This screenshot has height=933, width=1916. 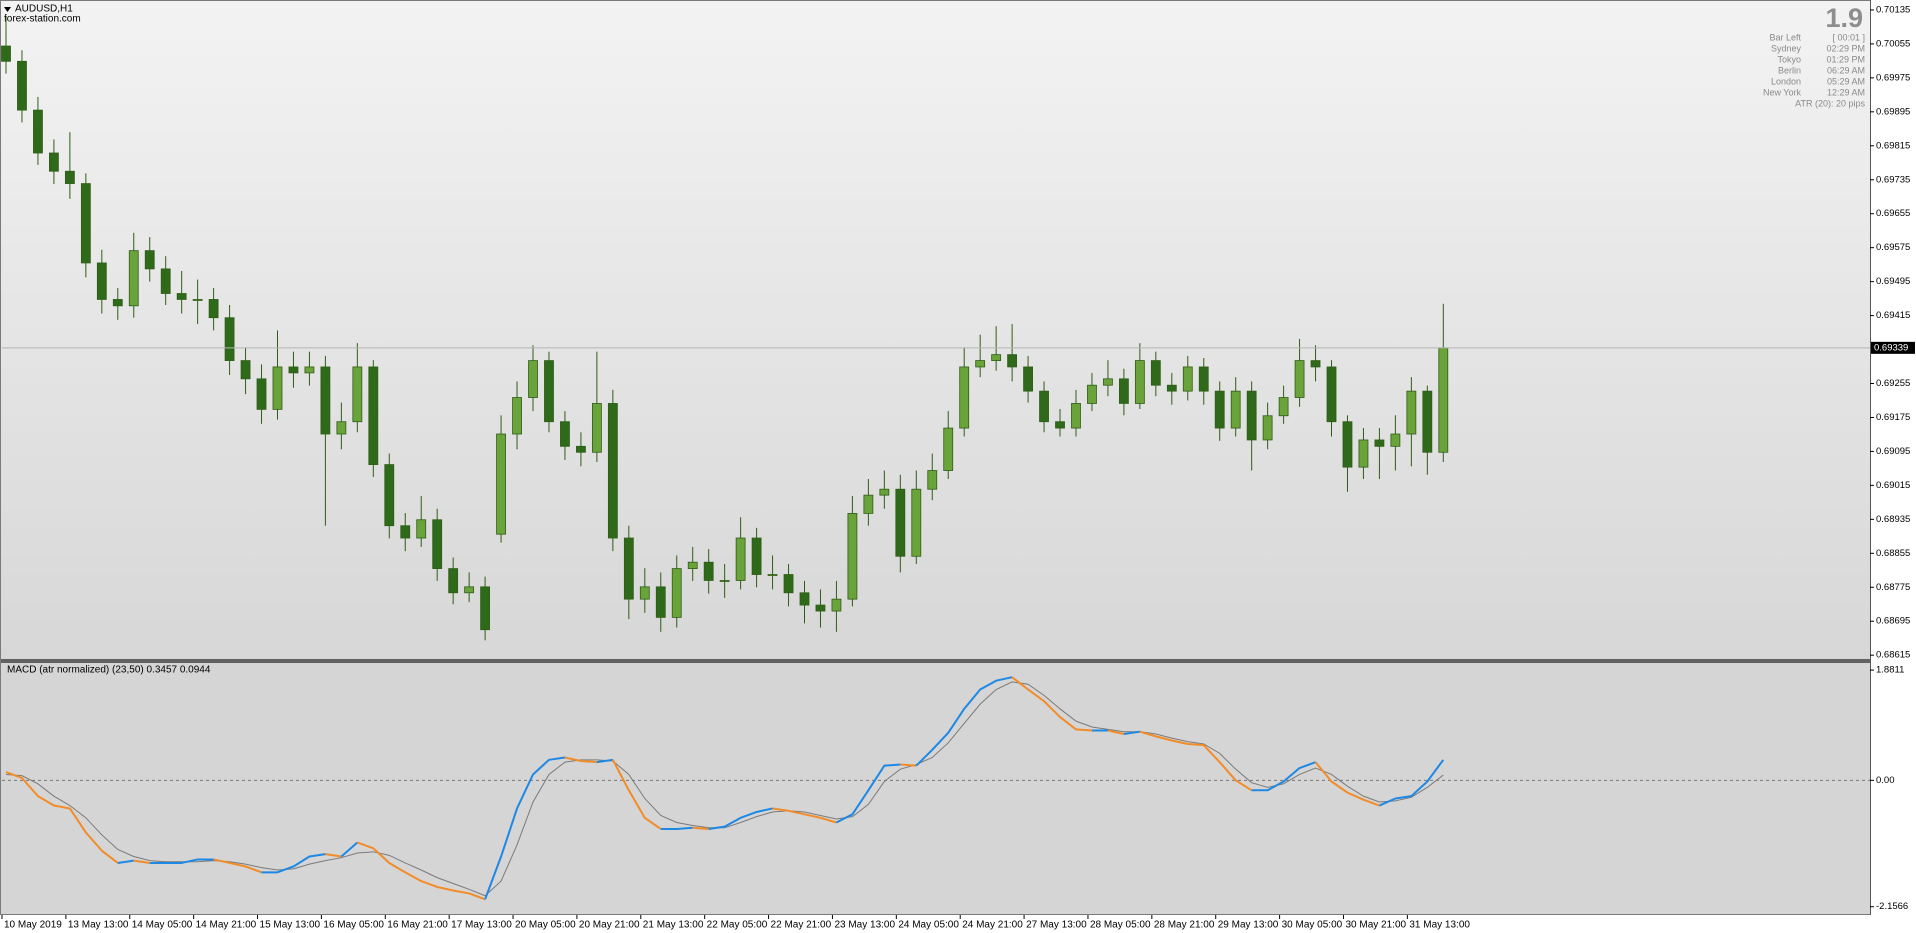 What do you see at coordinates (1056, 925) in the screenshot?
I see `x-tick-label: 27 May 13:00` at bounding box center [1056, 925].